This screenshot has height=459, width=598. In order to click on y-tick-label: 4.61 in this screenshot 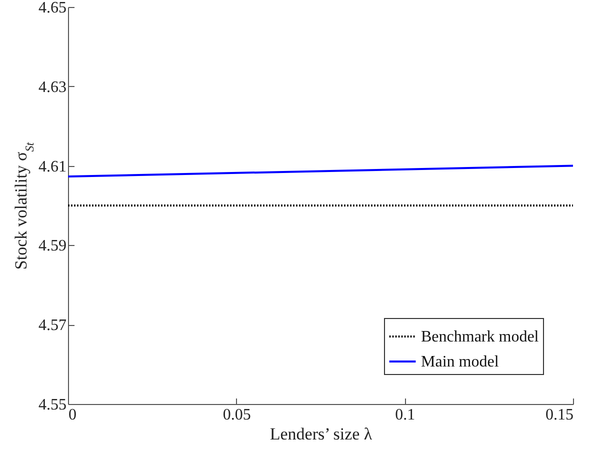, I will do `click(52, 167)`.